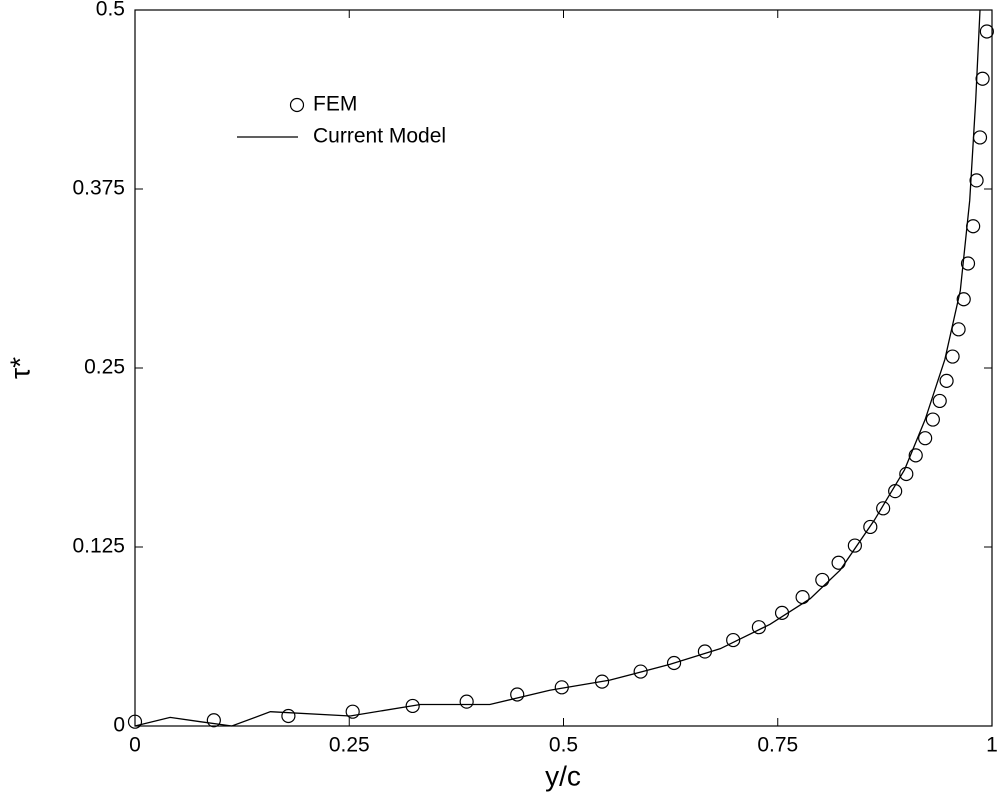 The image size is (1000, 797). Describe the element at coordinates (104, 367) in the screenshot. I see `y-tick-label: 0.25` at that location.